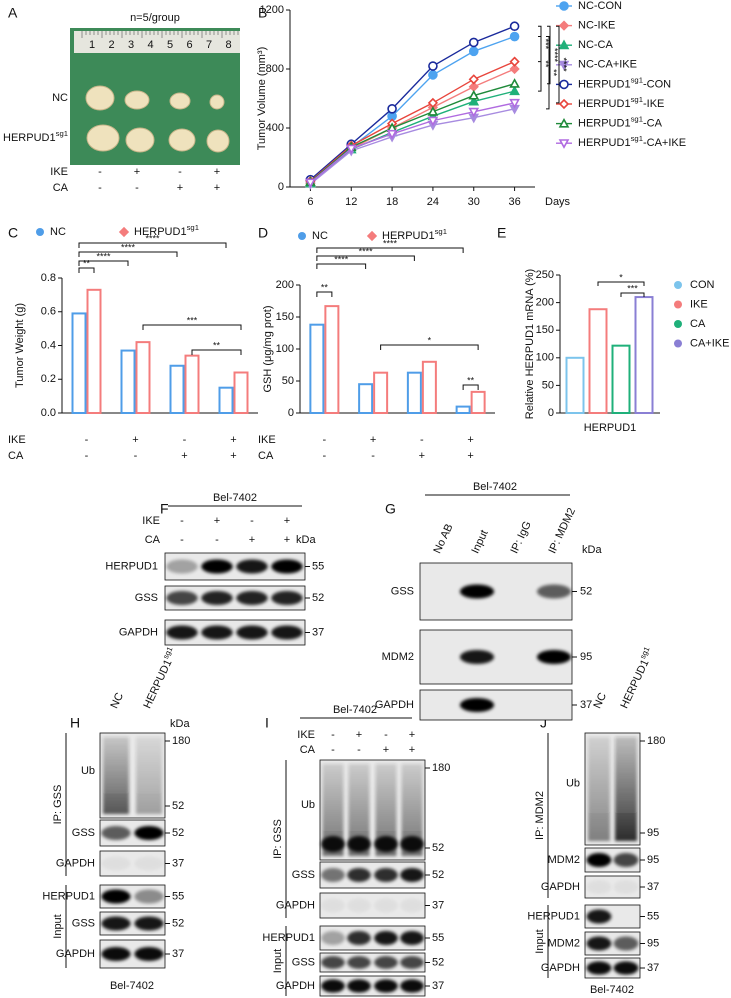 The image size is (731, 998). Describe the element at coordinates (158, 677) in the screenshot. I see `lane-label: HERPUD1sg1` at that location.